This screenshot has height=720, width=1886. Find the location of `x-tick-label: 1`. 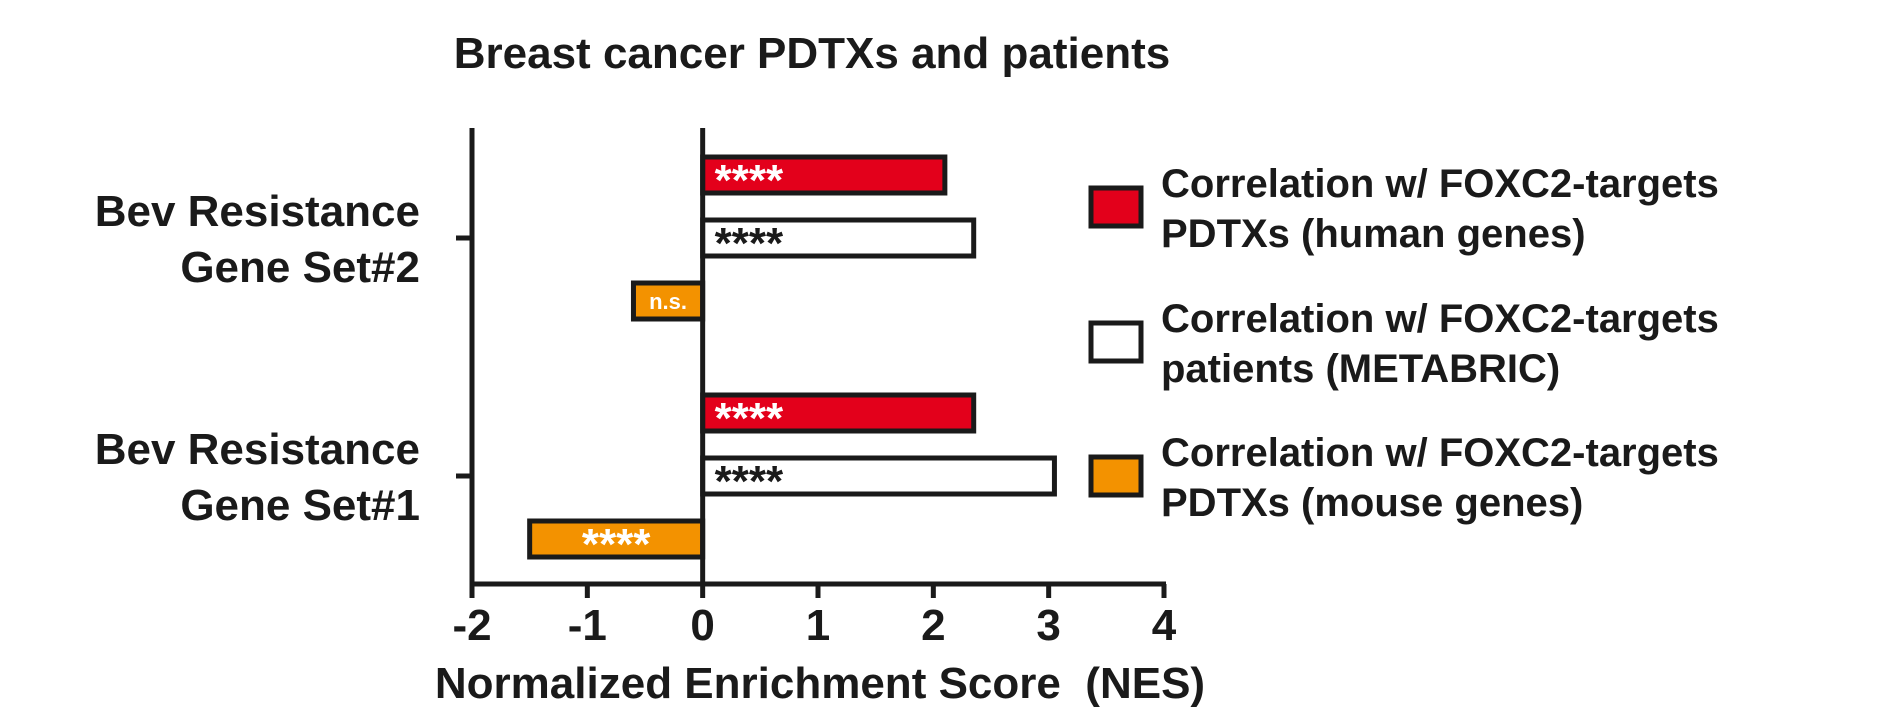

x-tick-label: 1 is located at coordinates (818, 625).